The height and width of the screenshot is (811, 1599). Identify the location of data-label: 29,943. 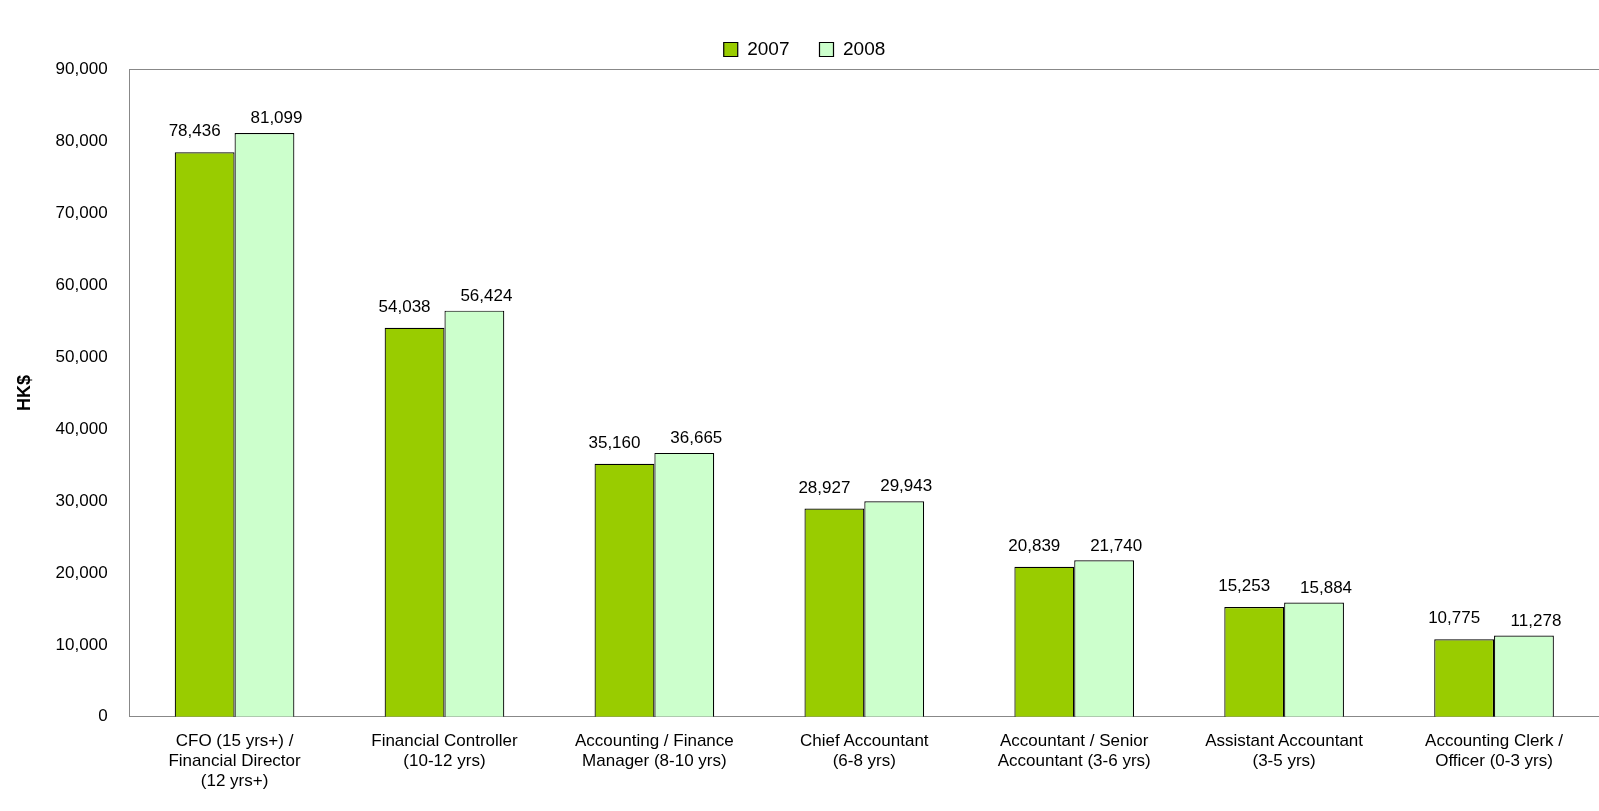
(906, 486).